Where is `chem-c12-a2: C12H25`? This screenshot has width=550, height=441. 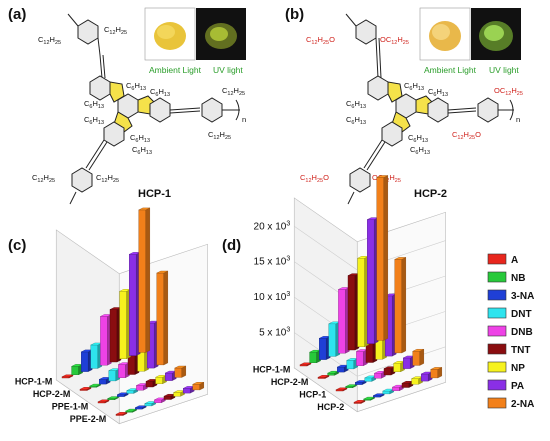 chem-c12-a2: C12H25 is located at coordinates (115, 30).